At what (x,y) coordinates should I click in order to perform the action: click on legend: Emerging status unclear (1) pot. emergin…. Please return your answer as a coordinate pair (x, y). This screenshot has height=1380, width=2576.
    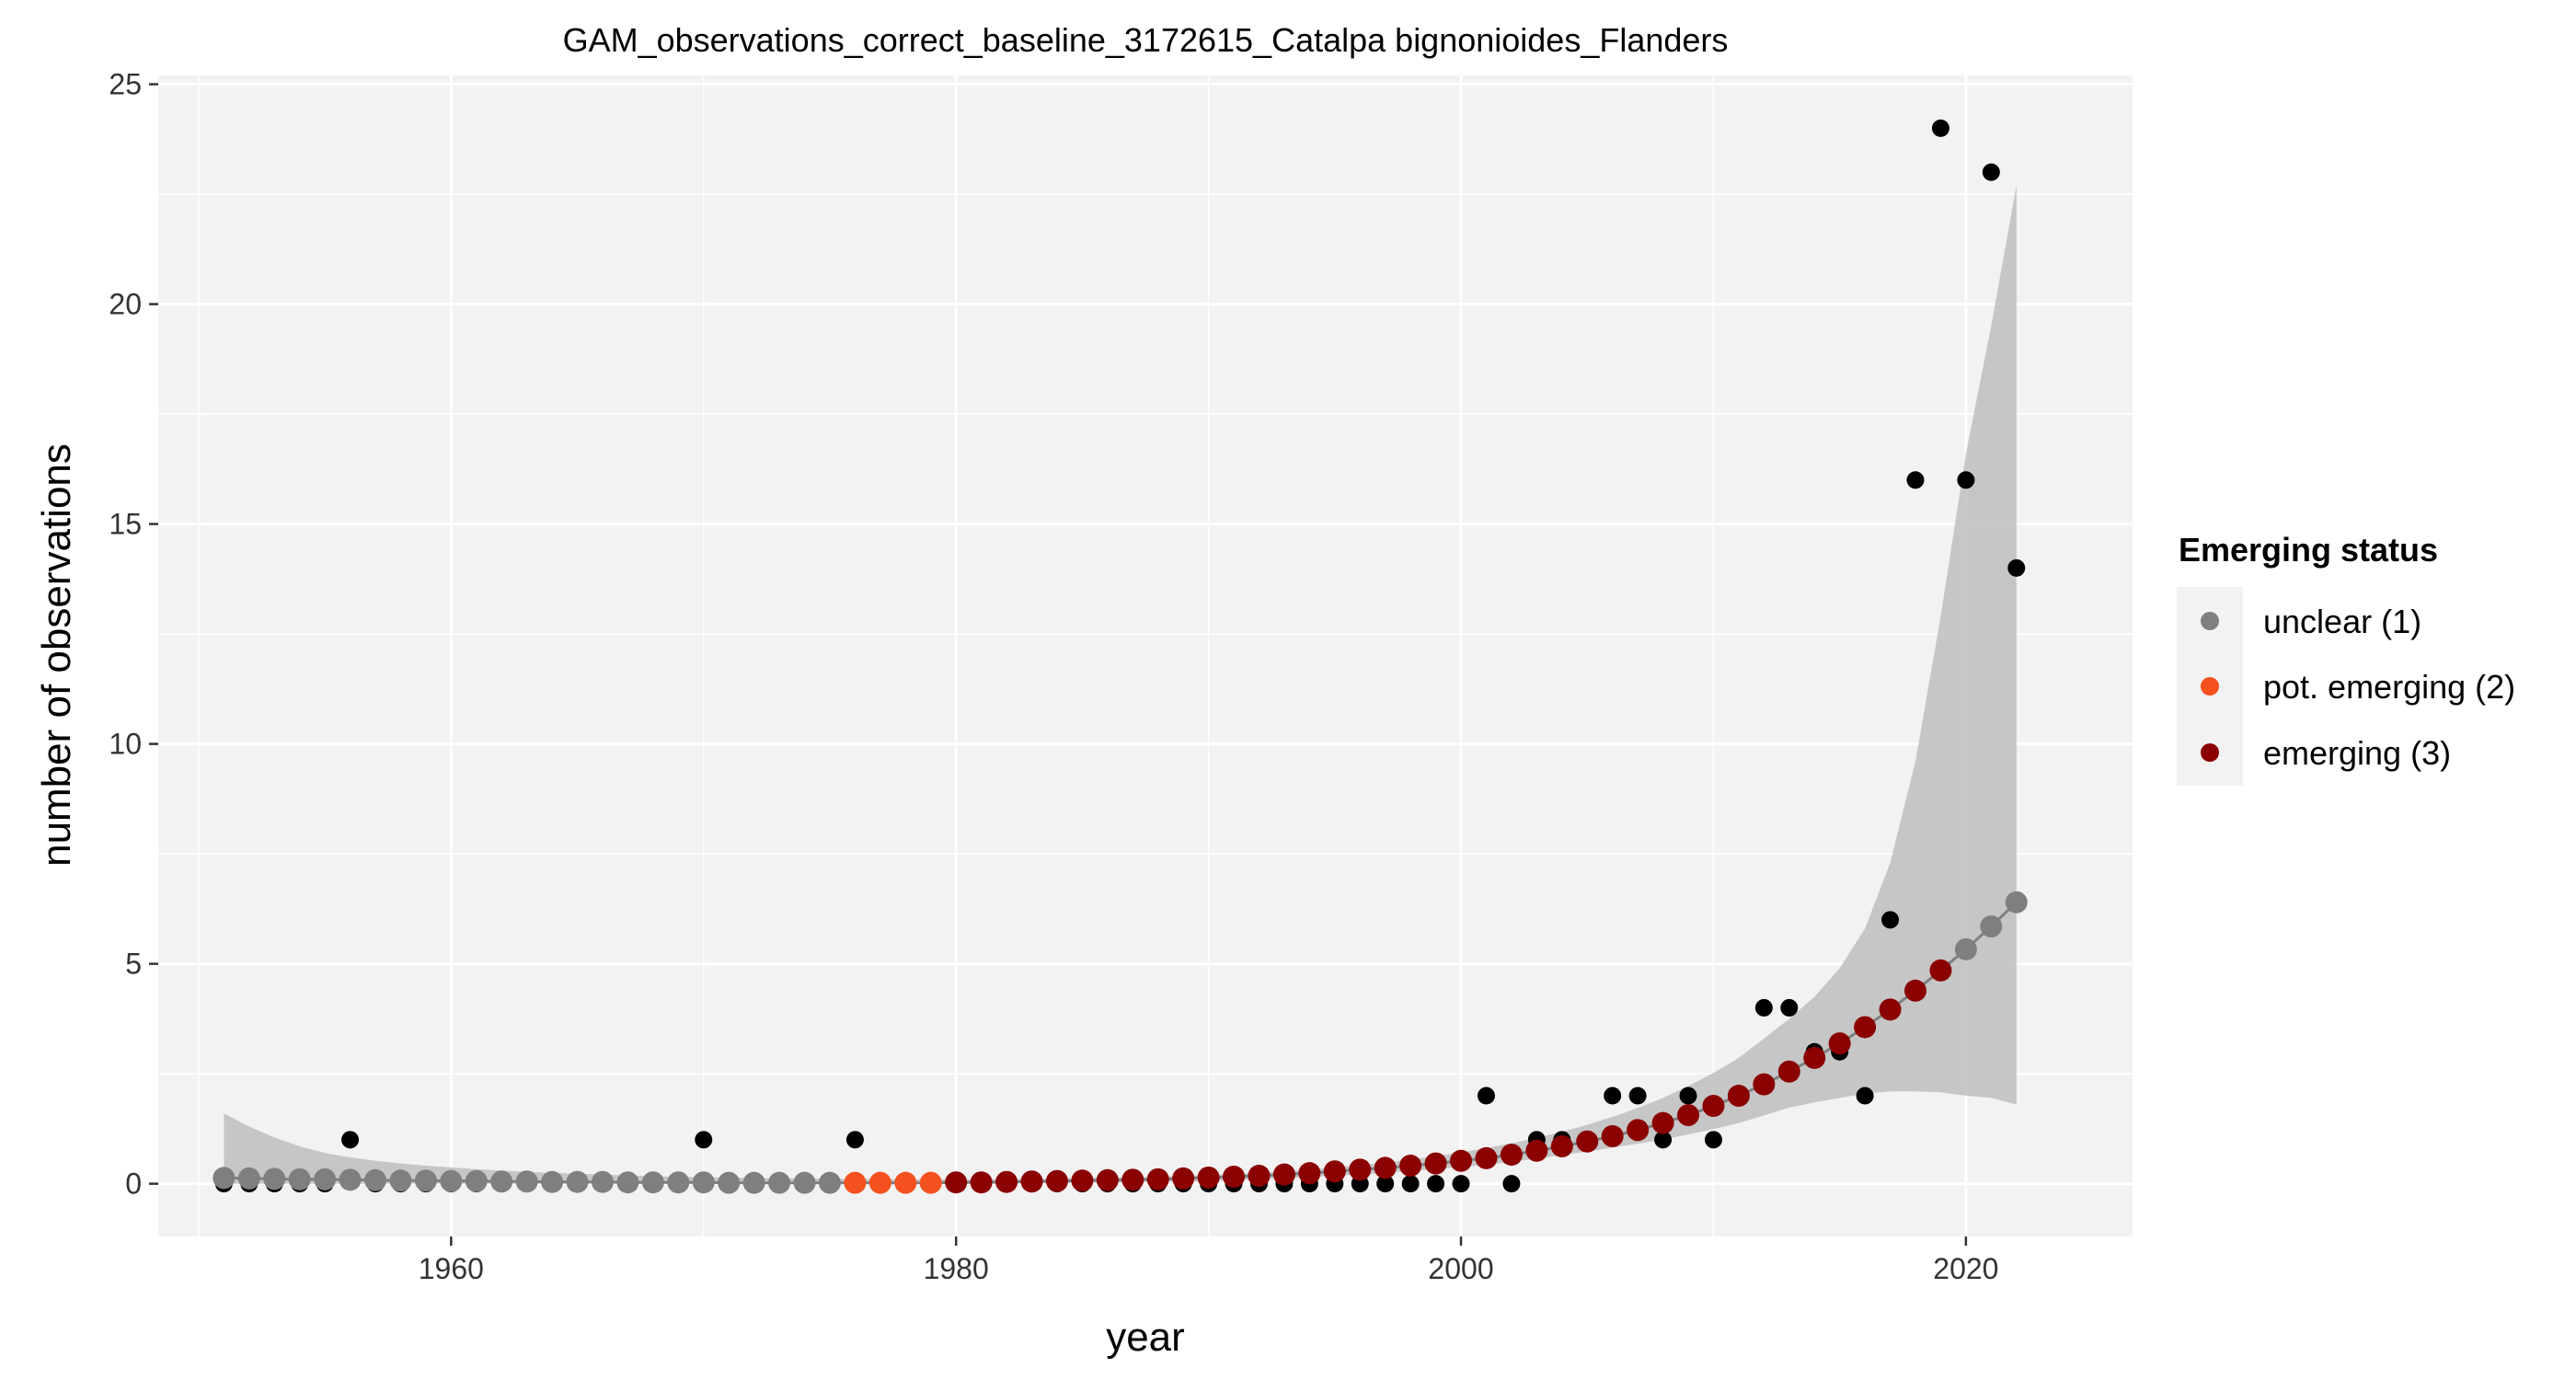
    Looking at the image, I should click on (2346, 658).